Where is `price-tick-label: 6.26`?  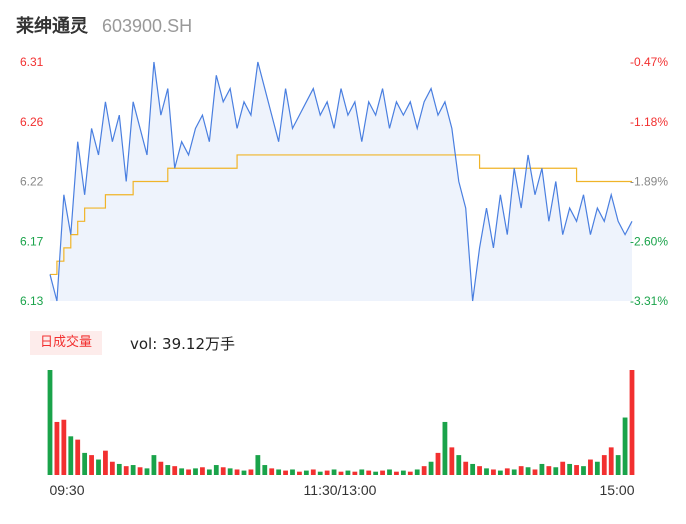 price-tick-label: 6.26 is located at coordinates (32, 122).